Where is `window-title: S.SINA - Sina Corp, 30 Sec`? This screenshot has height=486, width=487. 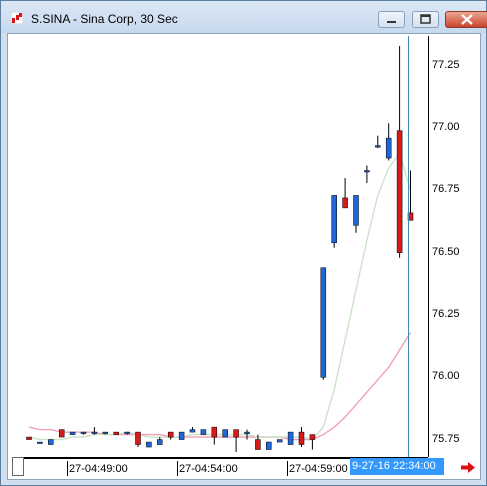
window-title: S.SINA - Sina Corp, 30 Sec is located at coordinates (104, 19).